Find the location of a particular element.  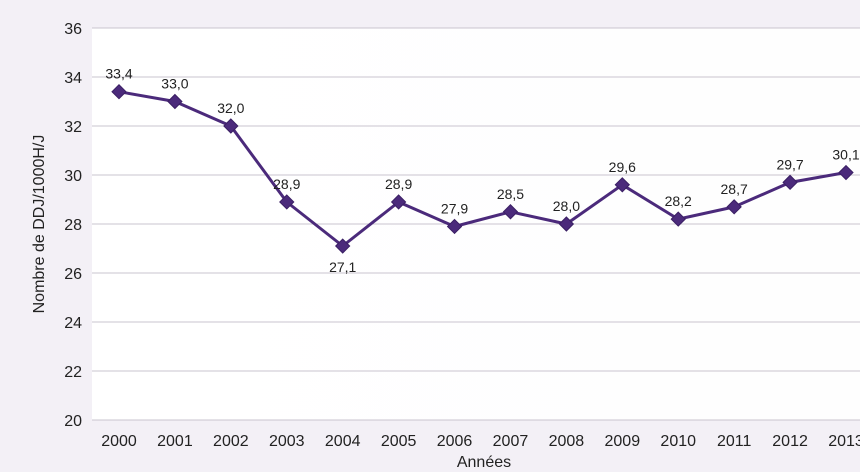

data-label: 28,0 is located at coordinates (566, 206).